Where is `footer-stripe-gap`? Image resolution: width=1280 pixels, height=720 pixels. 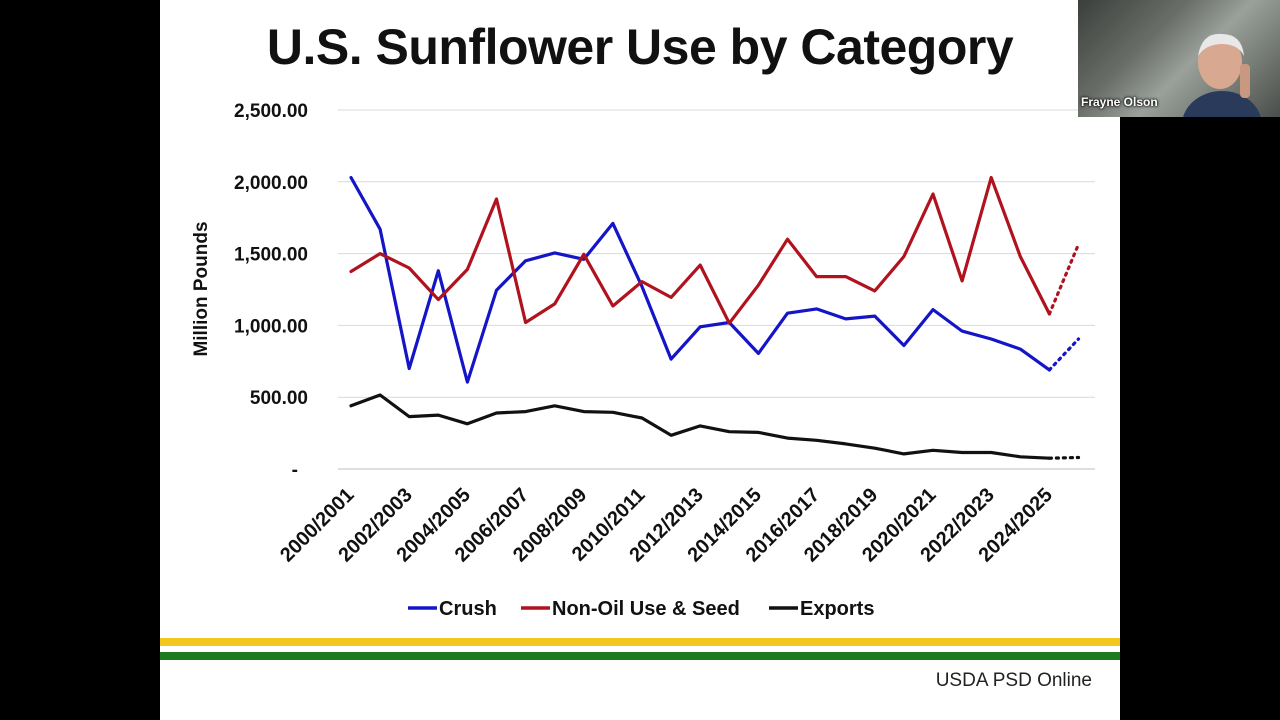
footer-stripe-gap is located at coordinates (640, 649).